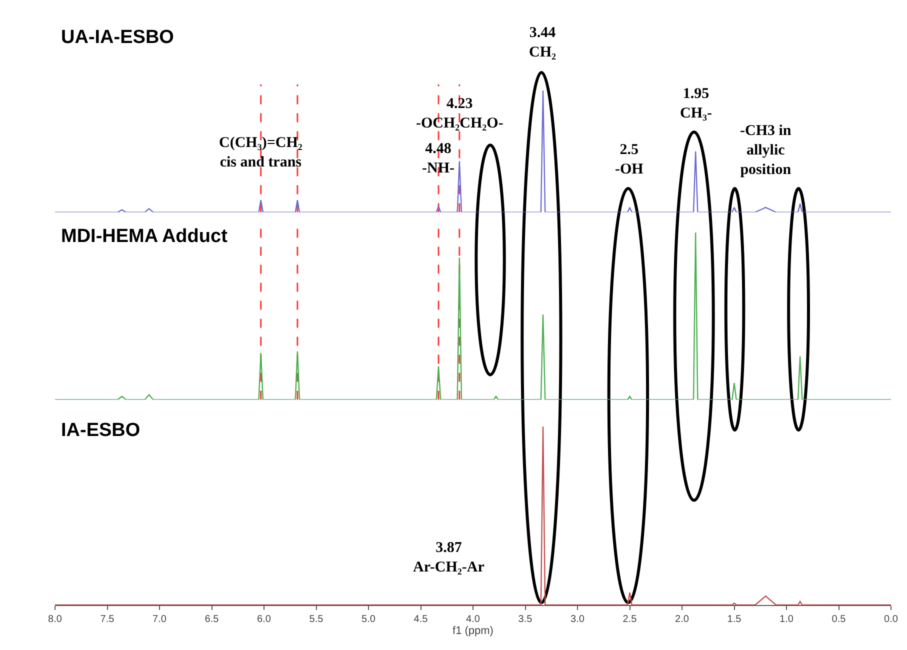 The width and height of the screenshot is (907, 650). What do you see at coordinates (261, 152) in the screenshot?
I see `annotation: C(CH₃)=CH₂ cis and trans` at bounding box center [261, 152].